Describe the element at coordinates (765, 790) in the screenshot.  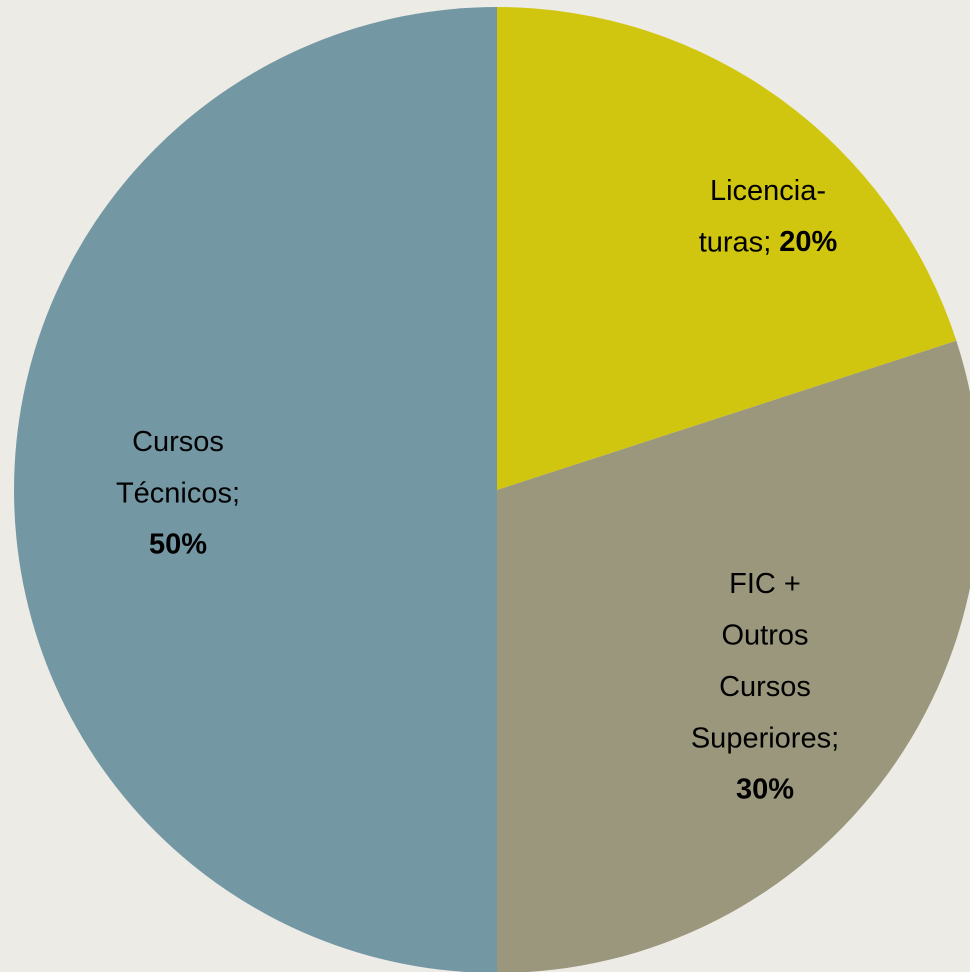
I see `value-label: 30%` at that location.